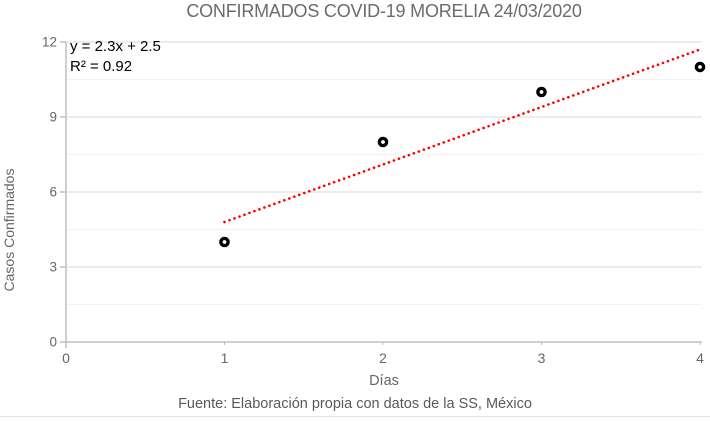  Describe the element at coordinates (53, 342) in the screenshot. I see `y-tick-label: 0` at that location.